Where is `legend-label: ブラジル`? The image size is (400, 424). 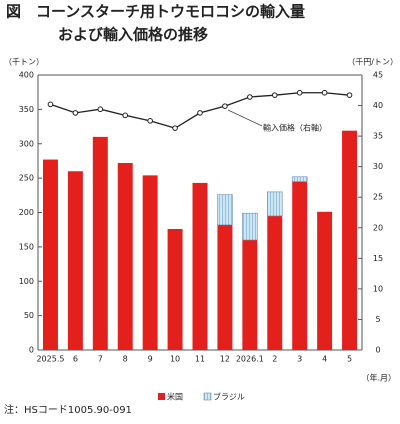
legend-label: ブラジル is located at coordinates (229, 397).